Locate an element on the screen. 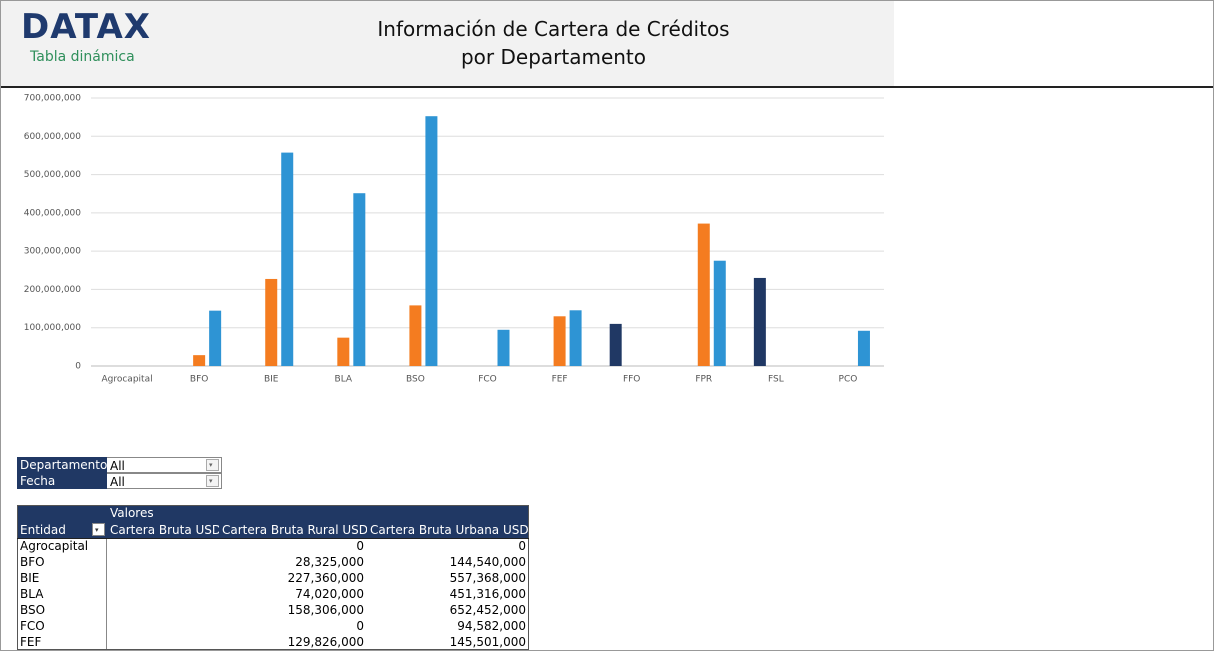 The width and height of the screenshot is (1214, 651). x-tick-label: BSO is located at coordinates (415, 380).